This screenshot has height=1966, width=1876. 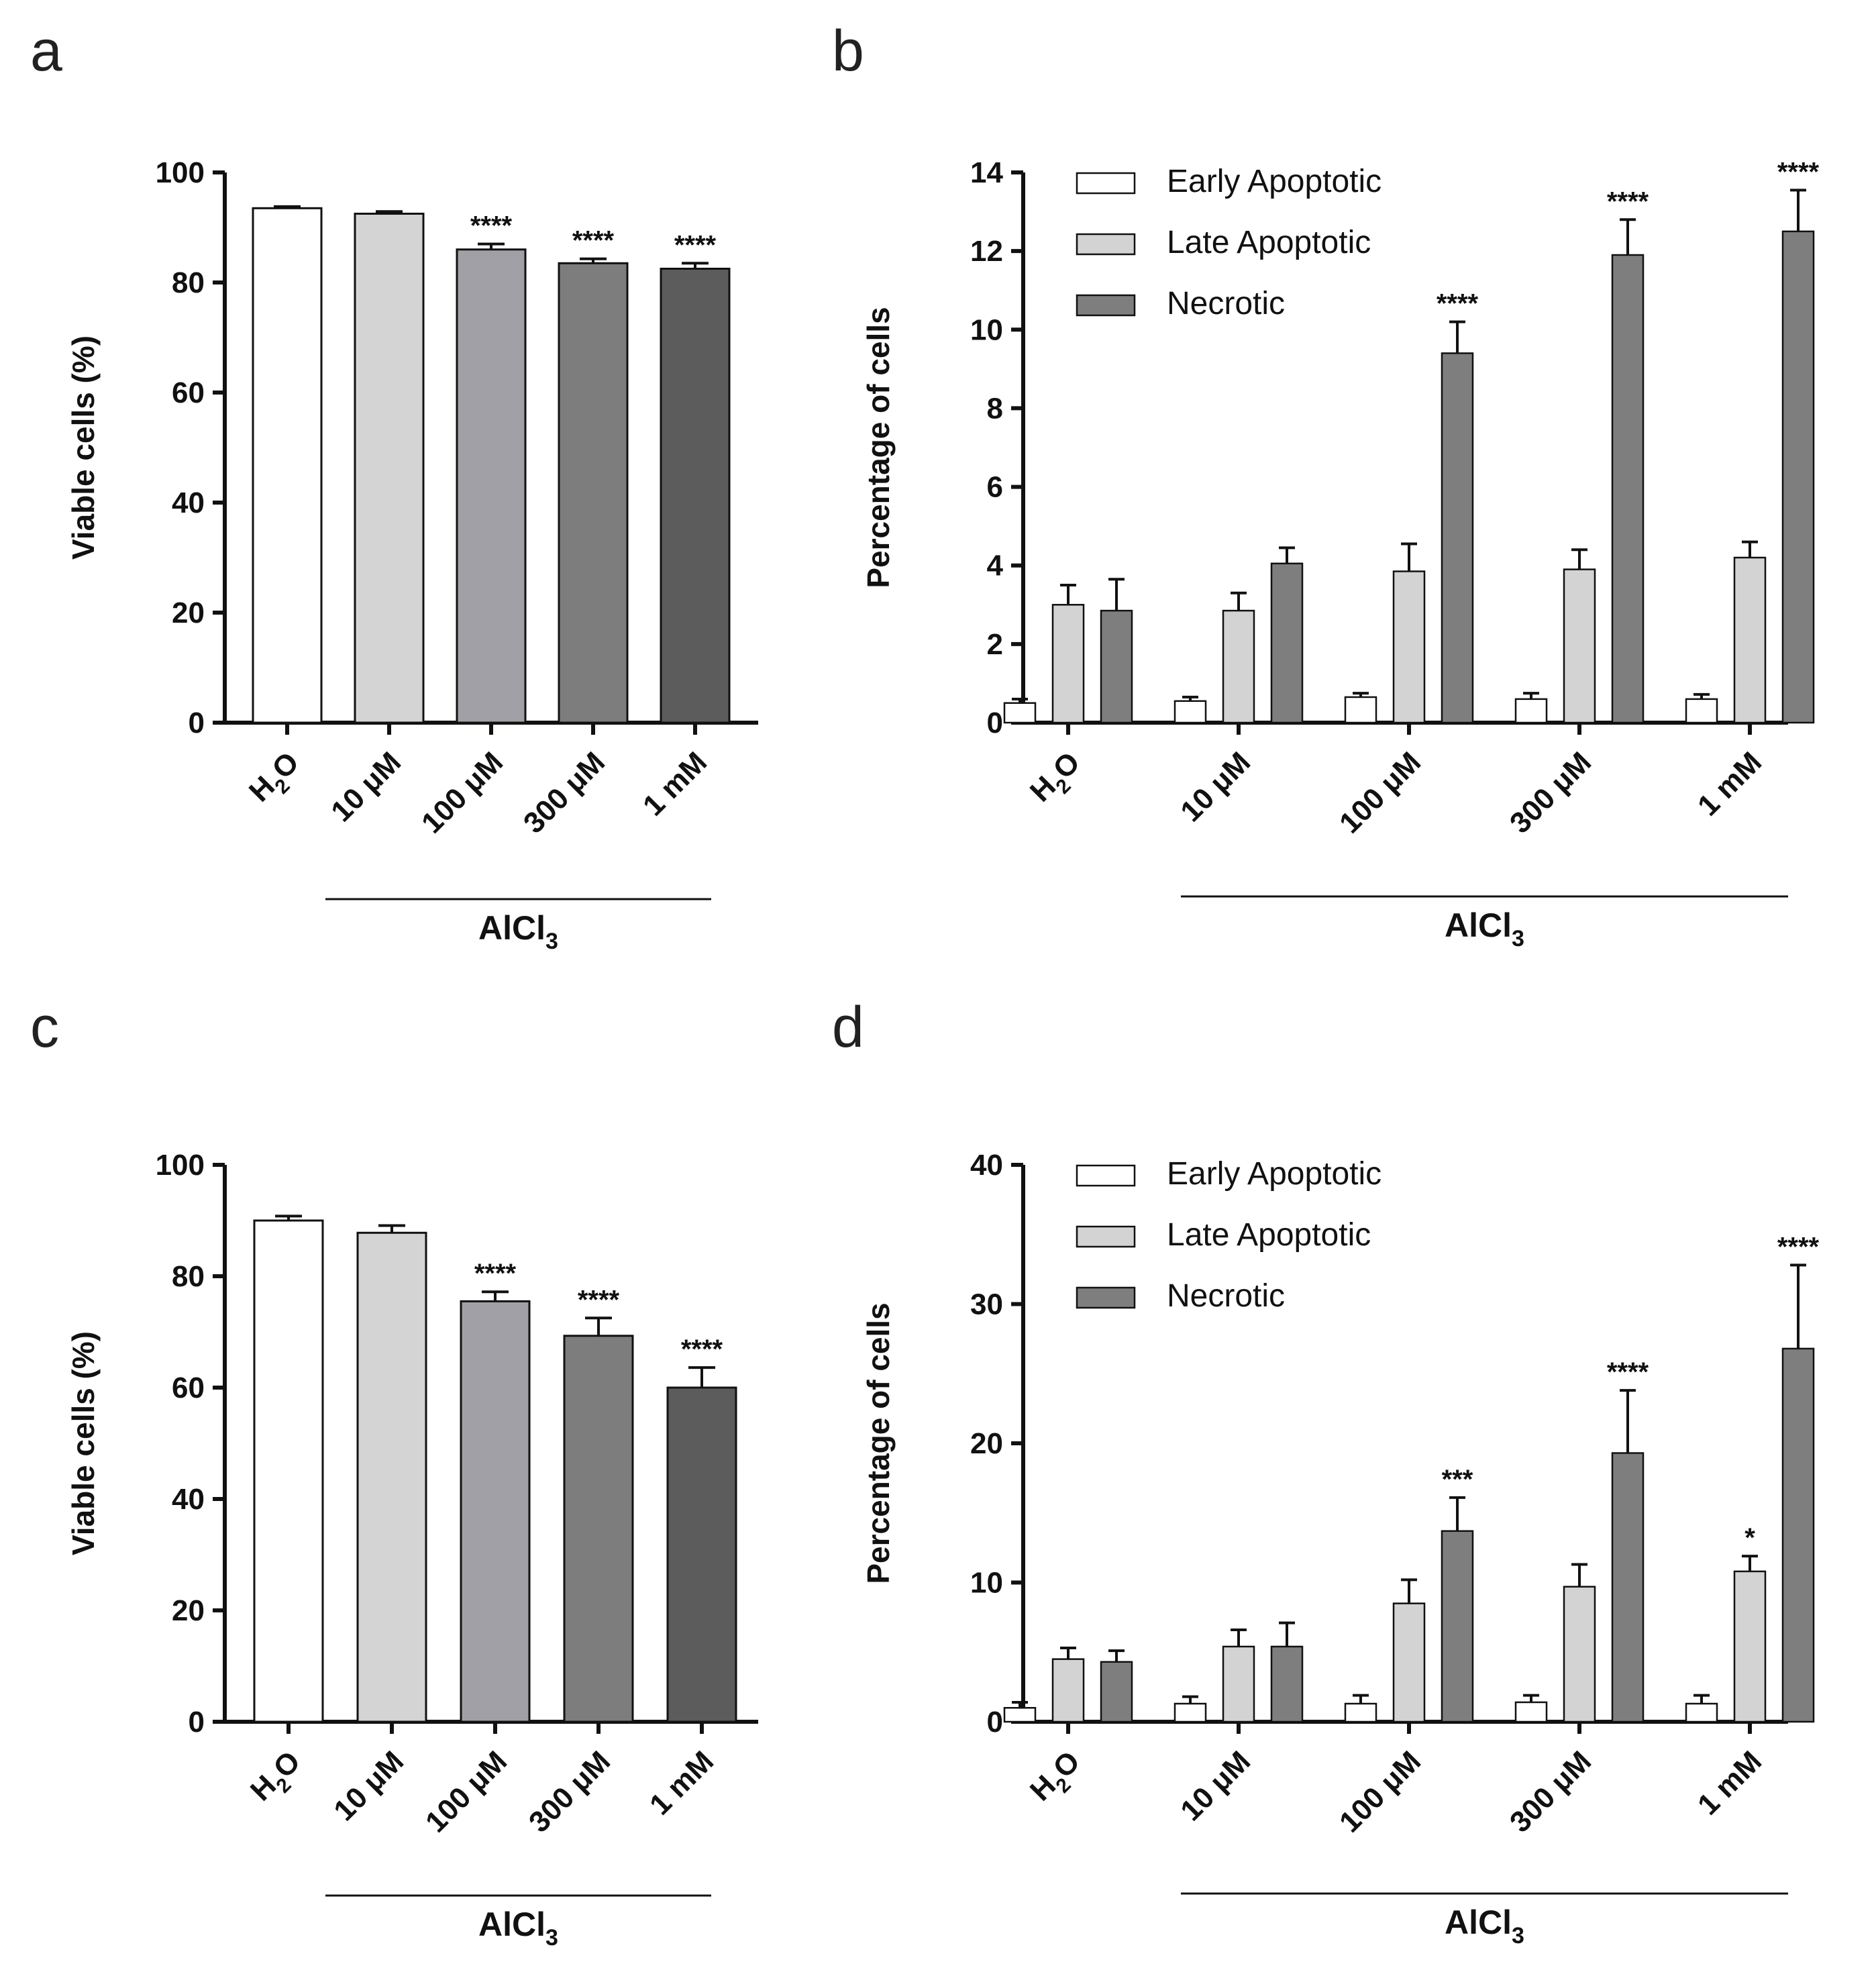 What do you see at coordinates (848, 1027) in the screenshot?
I see `panel-letter: d` at bounding box center [848, 1027].